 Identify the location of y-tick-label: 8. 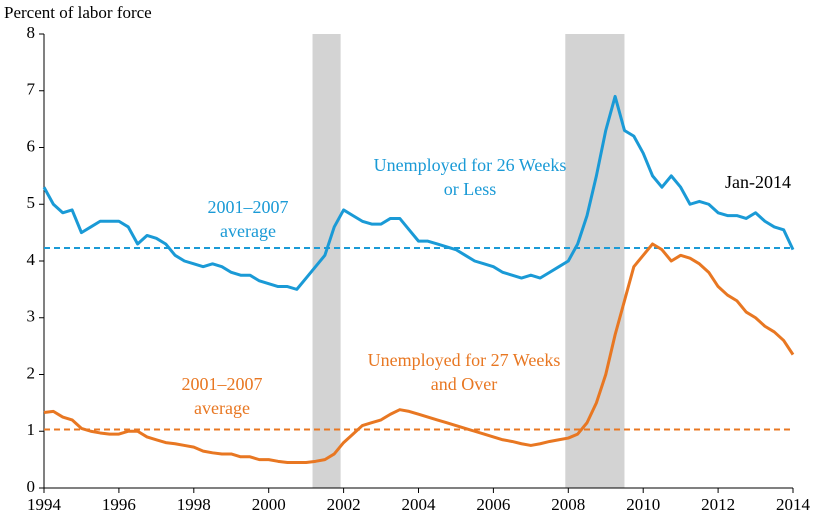
(31, 32).